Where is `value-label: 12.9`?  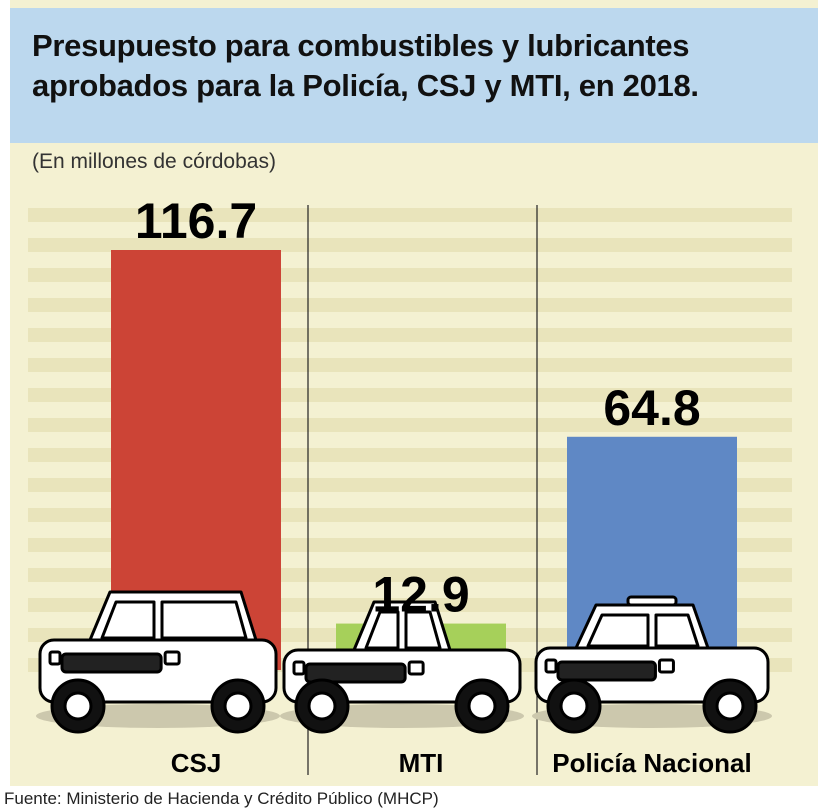
value-label: 12.9 is located at coordinates (420, 595).